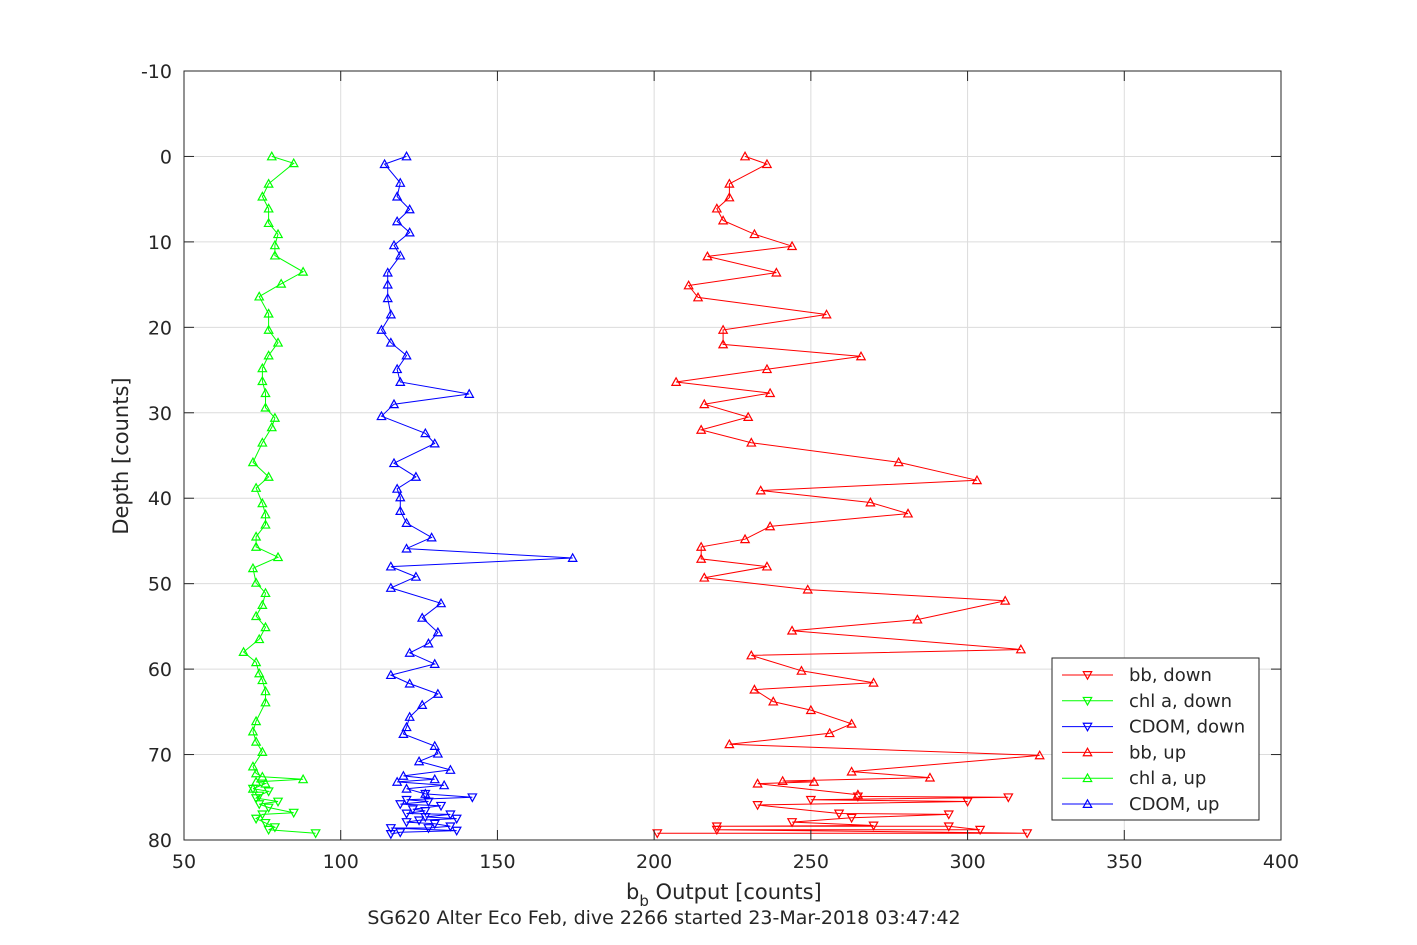 The width and height of the screenshot is (1417, 945). I want to click on series-line, so click(431, 814).